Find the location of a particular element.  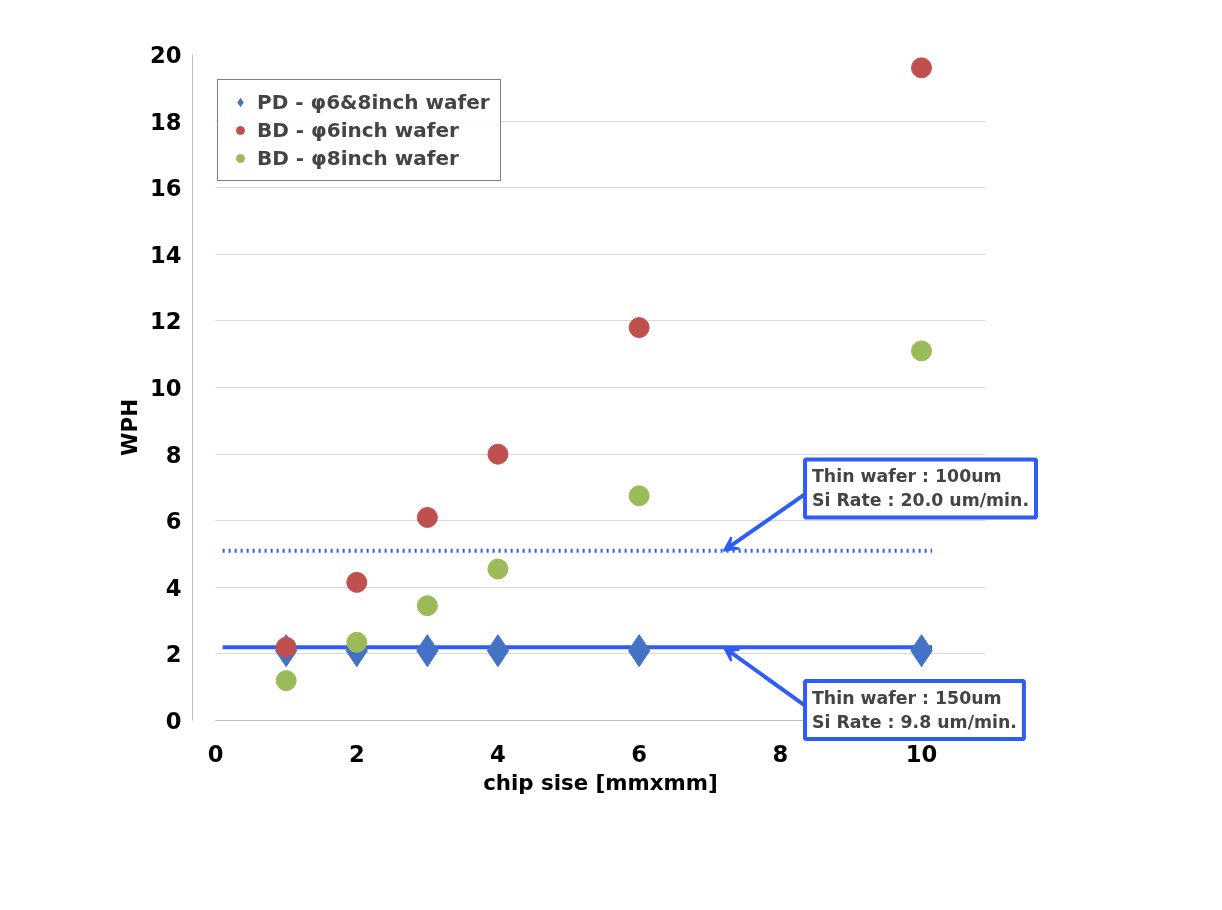

legend-label: BD - φ6inch wafer is located at coordinates (358, 130).